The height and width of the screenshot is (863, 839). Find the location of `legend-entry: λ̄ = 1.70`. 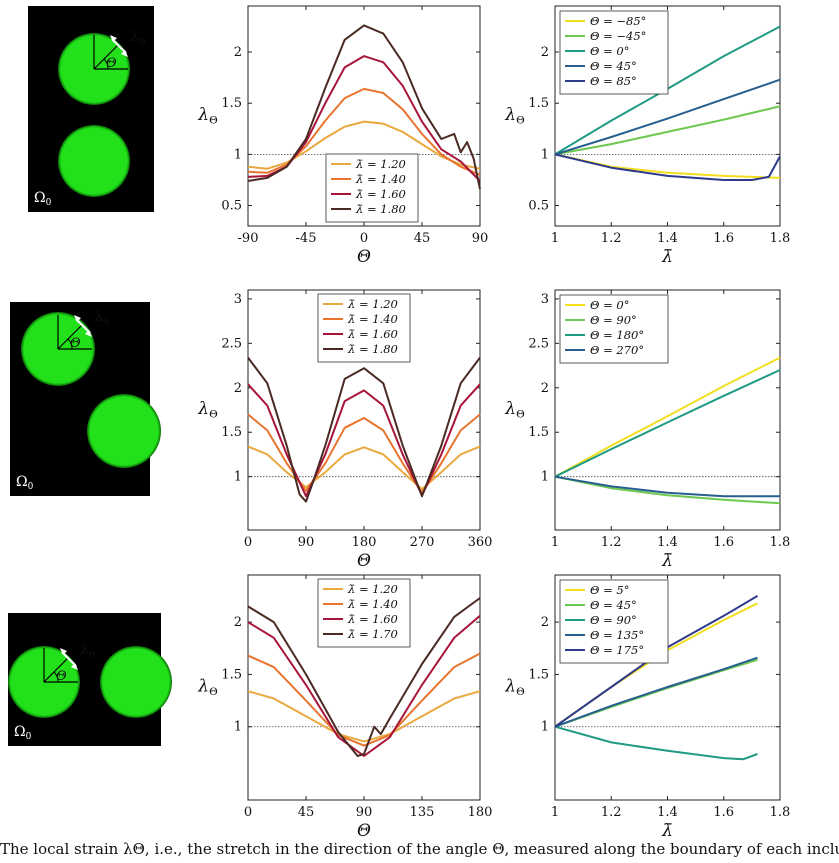

legend-entry: λ̄ = 1.70 is located at coordinates (372, 634).